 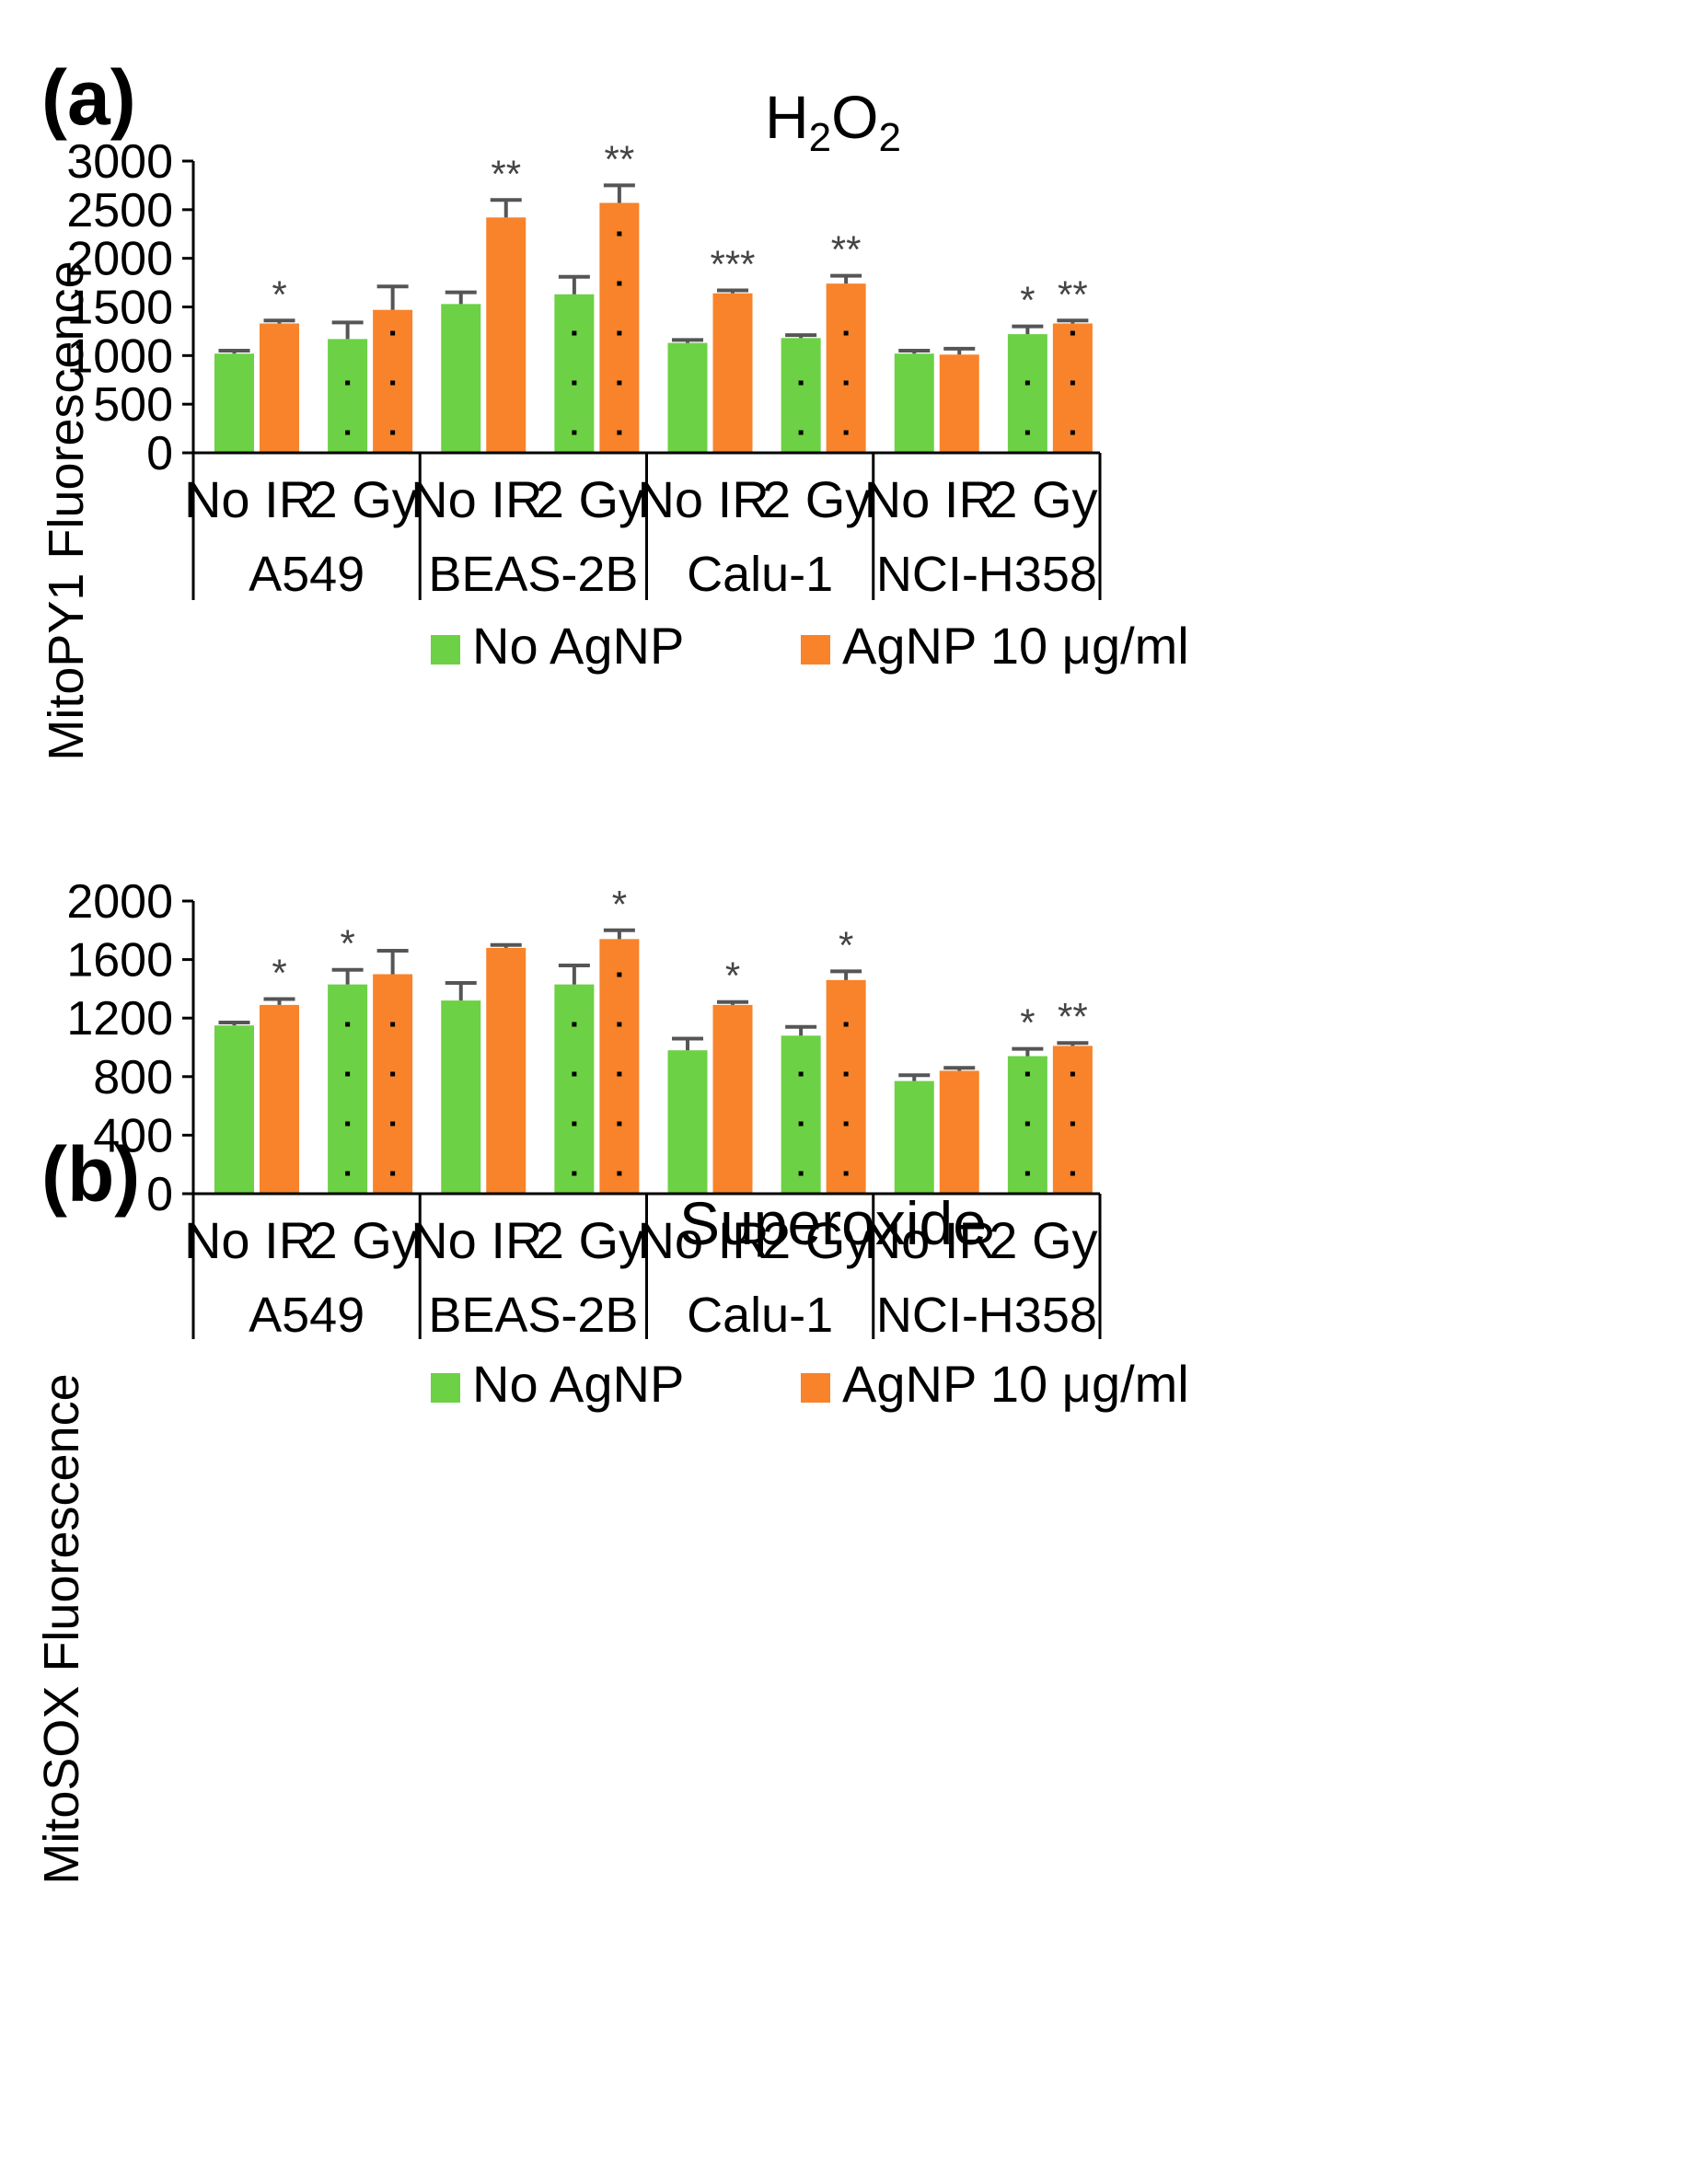 I want to click on title-sub-1: 2, so click(x=820, y=137).